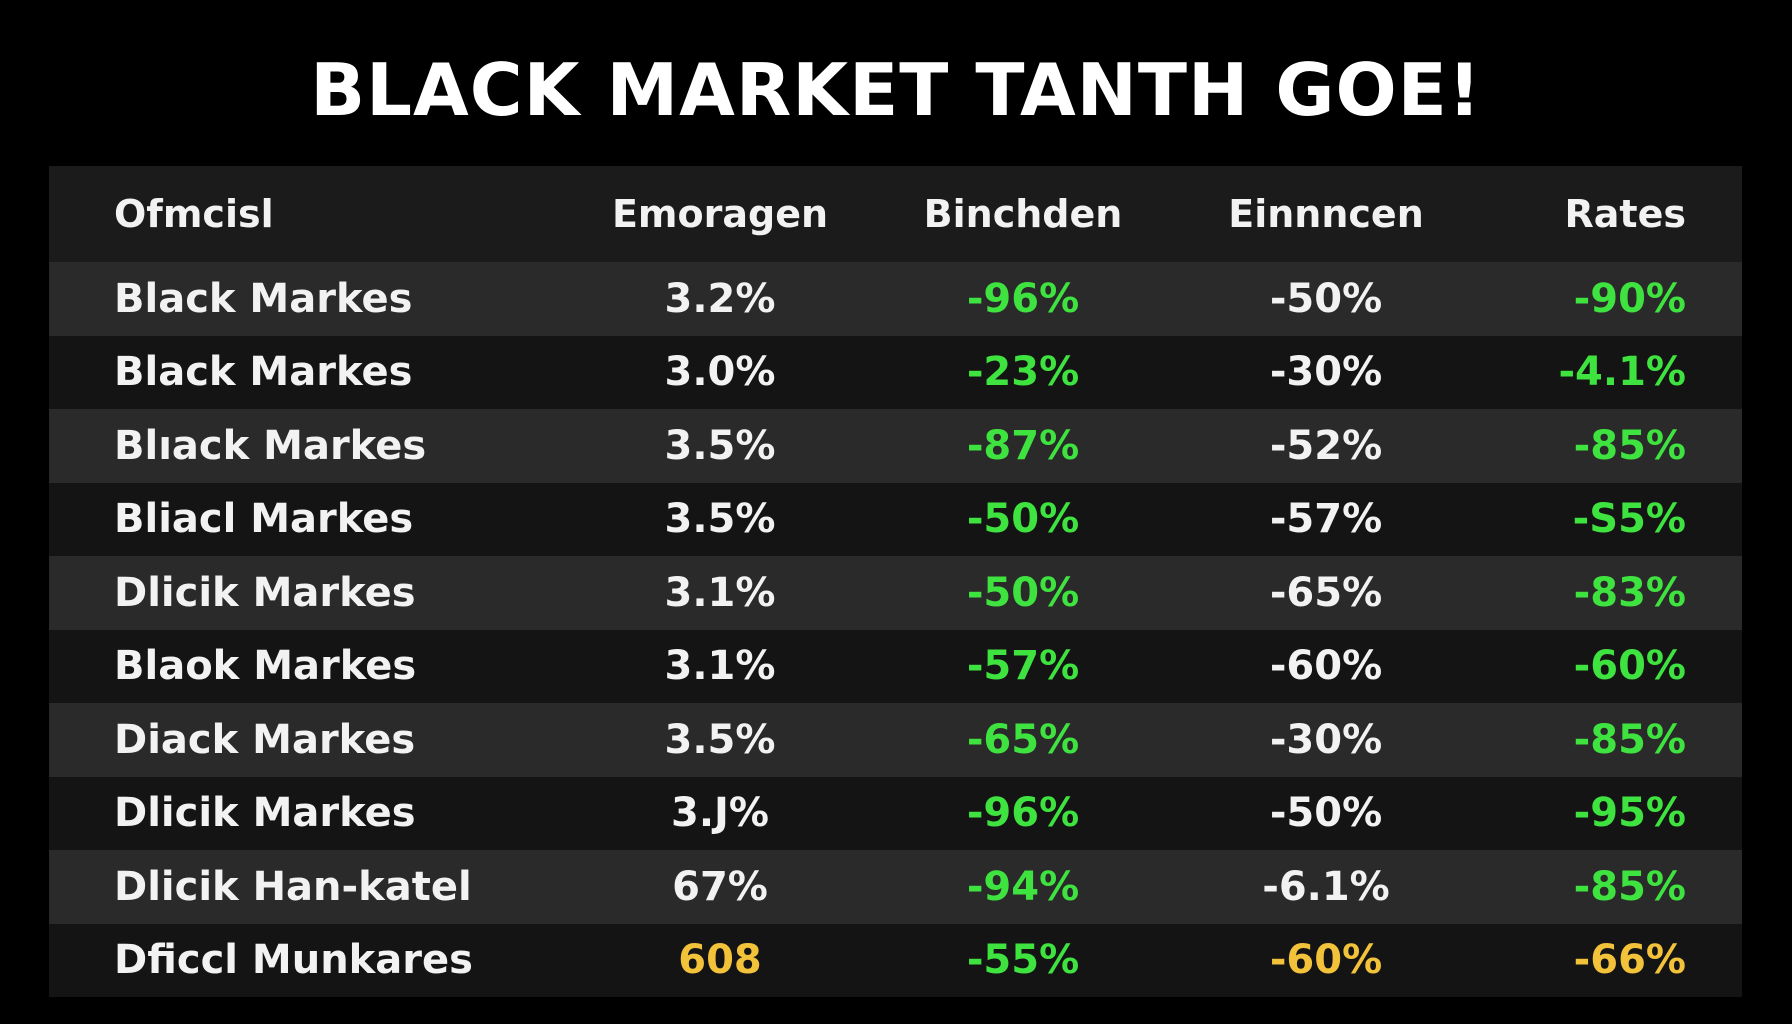 The image size is (1792, 1024). Describe the element at coordinates (1629, 592) in the screenshot. I see `cell-value: -83%` at that location.